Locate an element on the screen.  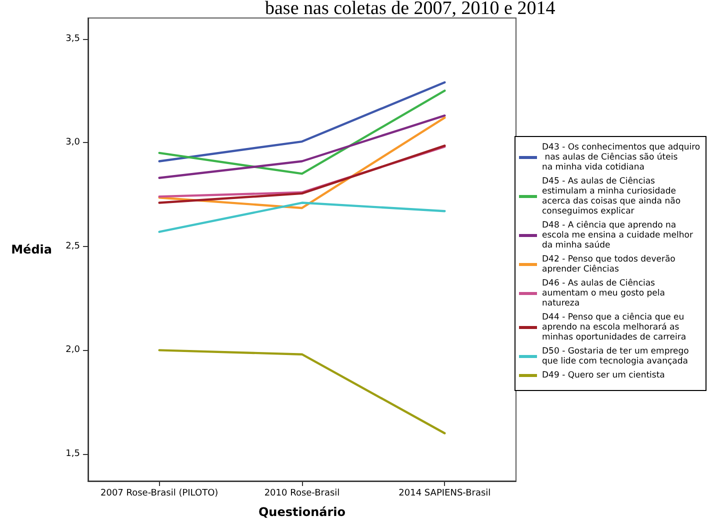
x-axis-title: Questionário is located at coordinates (302, 512).